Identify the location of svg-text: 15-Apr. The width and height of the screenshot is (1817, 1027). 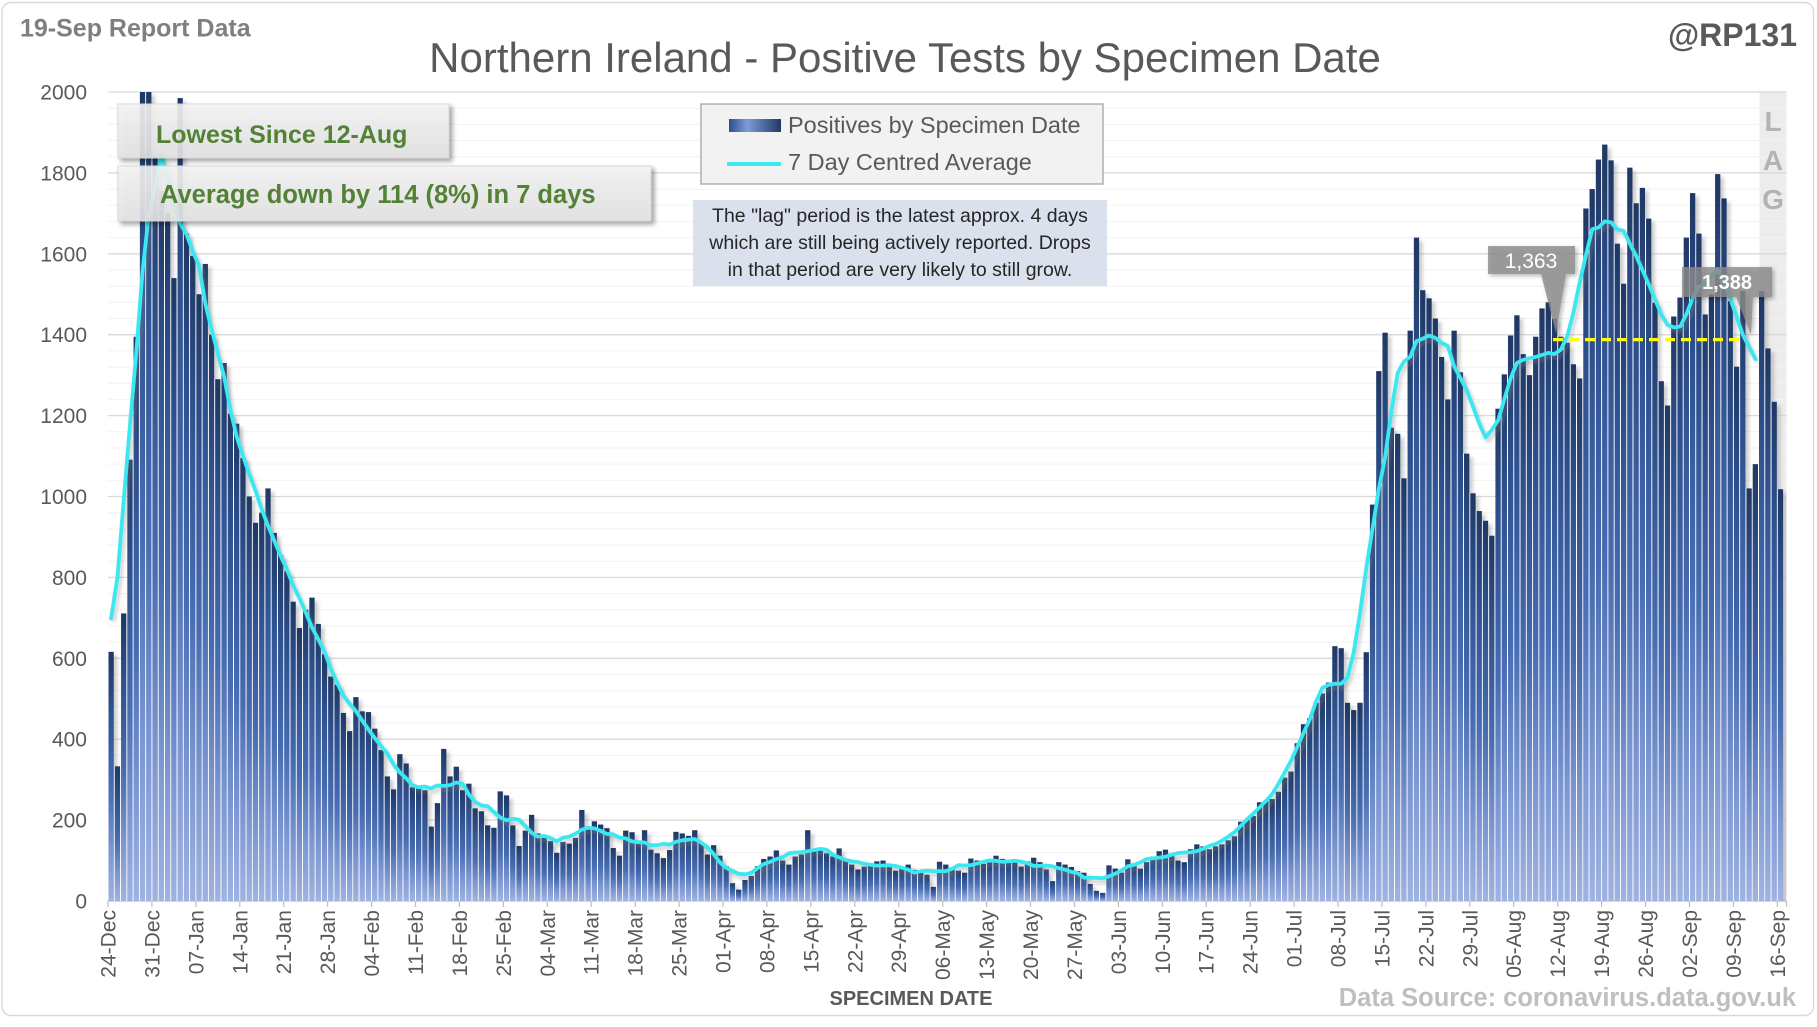
(811, 941).